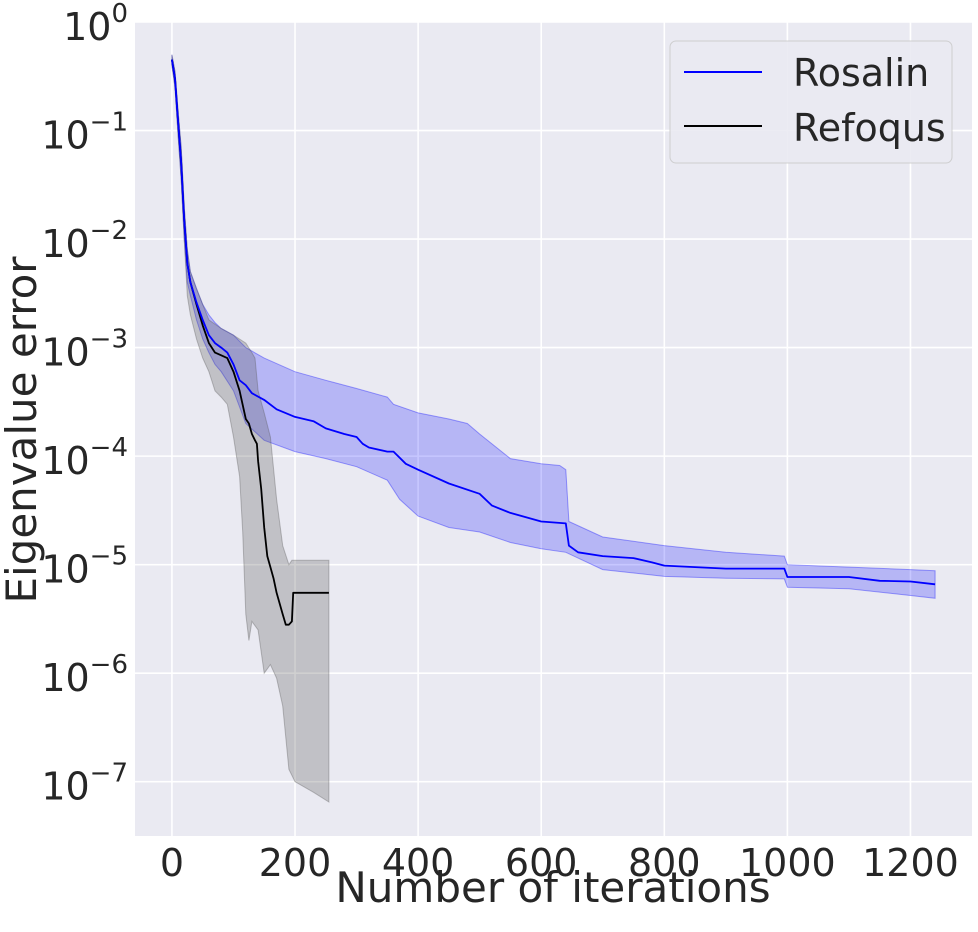 This screenshot has width=978, height=932. I want to click on x-tick-label: 600, so click(541, 863).